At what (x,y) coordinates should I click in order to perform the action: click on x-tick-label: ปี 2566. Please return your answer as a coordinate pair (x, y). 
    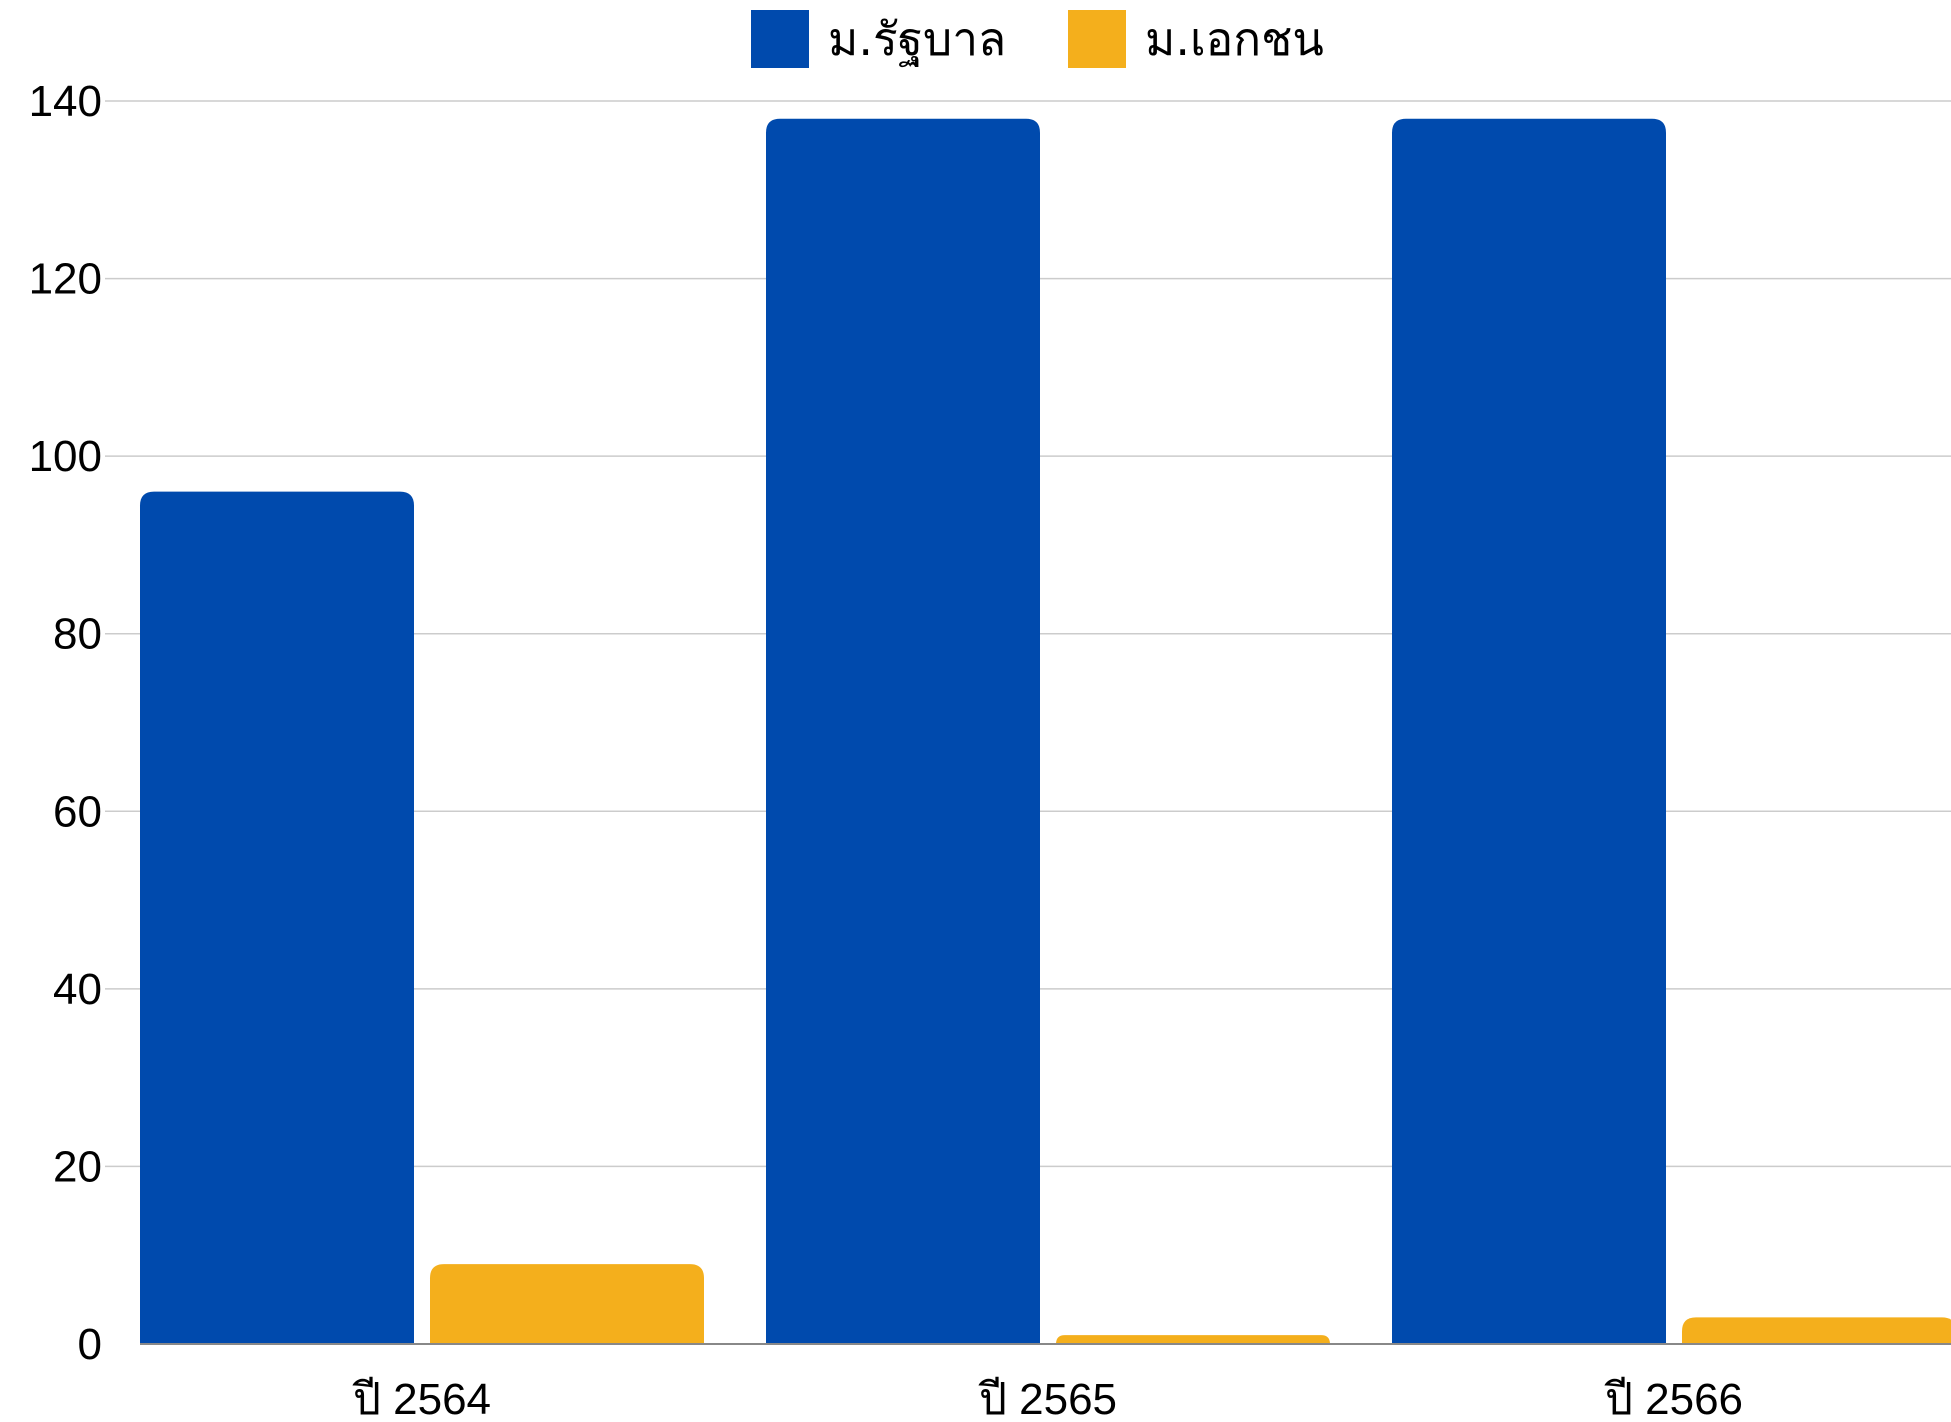
    Looking at the image, I should click on (1673, 1398).